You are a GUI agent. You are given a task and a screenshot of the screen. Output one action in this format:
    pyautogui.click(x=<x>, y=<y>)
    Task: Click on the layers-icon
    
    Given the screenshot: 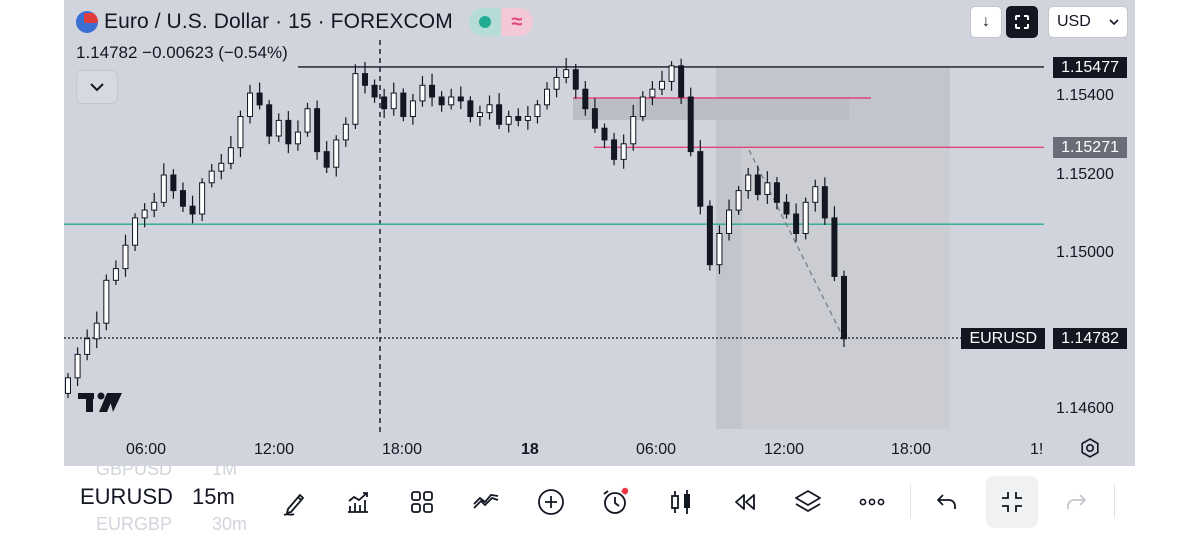 What is the action you would take?
    pyautogui.click(x=808, y=501)
    